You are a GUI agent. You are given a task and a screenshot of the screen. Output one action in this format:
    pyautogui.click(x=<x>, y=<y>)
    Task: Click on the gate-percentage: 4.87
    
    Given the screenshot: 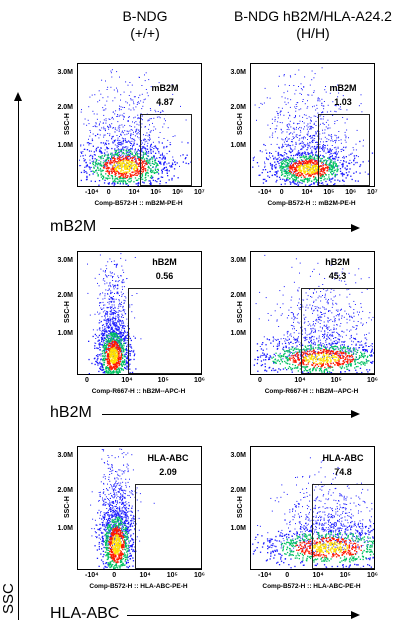 What is the action you would take?
    pyautogui.click(x=165, y=102)
    